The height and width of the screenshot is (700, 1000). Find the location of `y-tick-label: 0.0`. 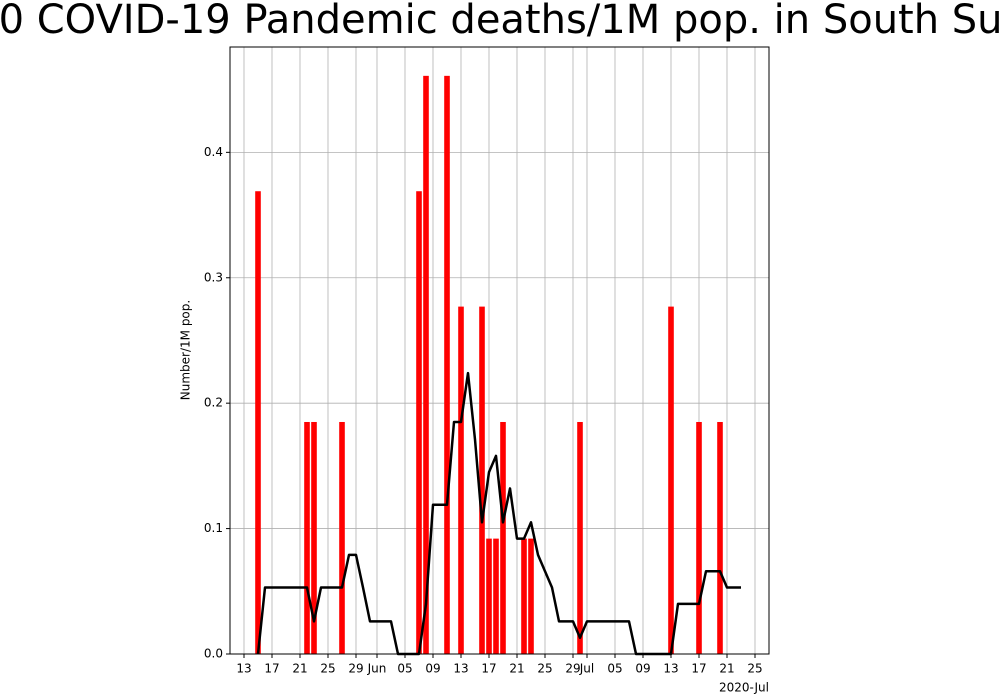

y-tick-label: 0.0 is located at coordinates (213, 654).